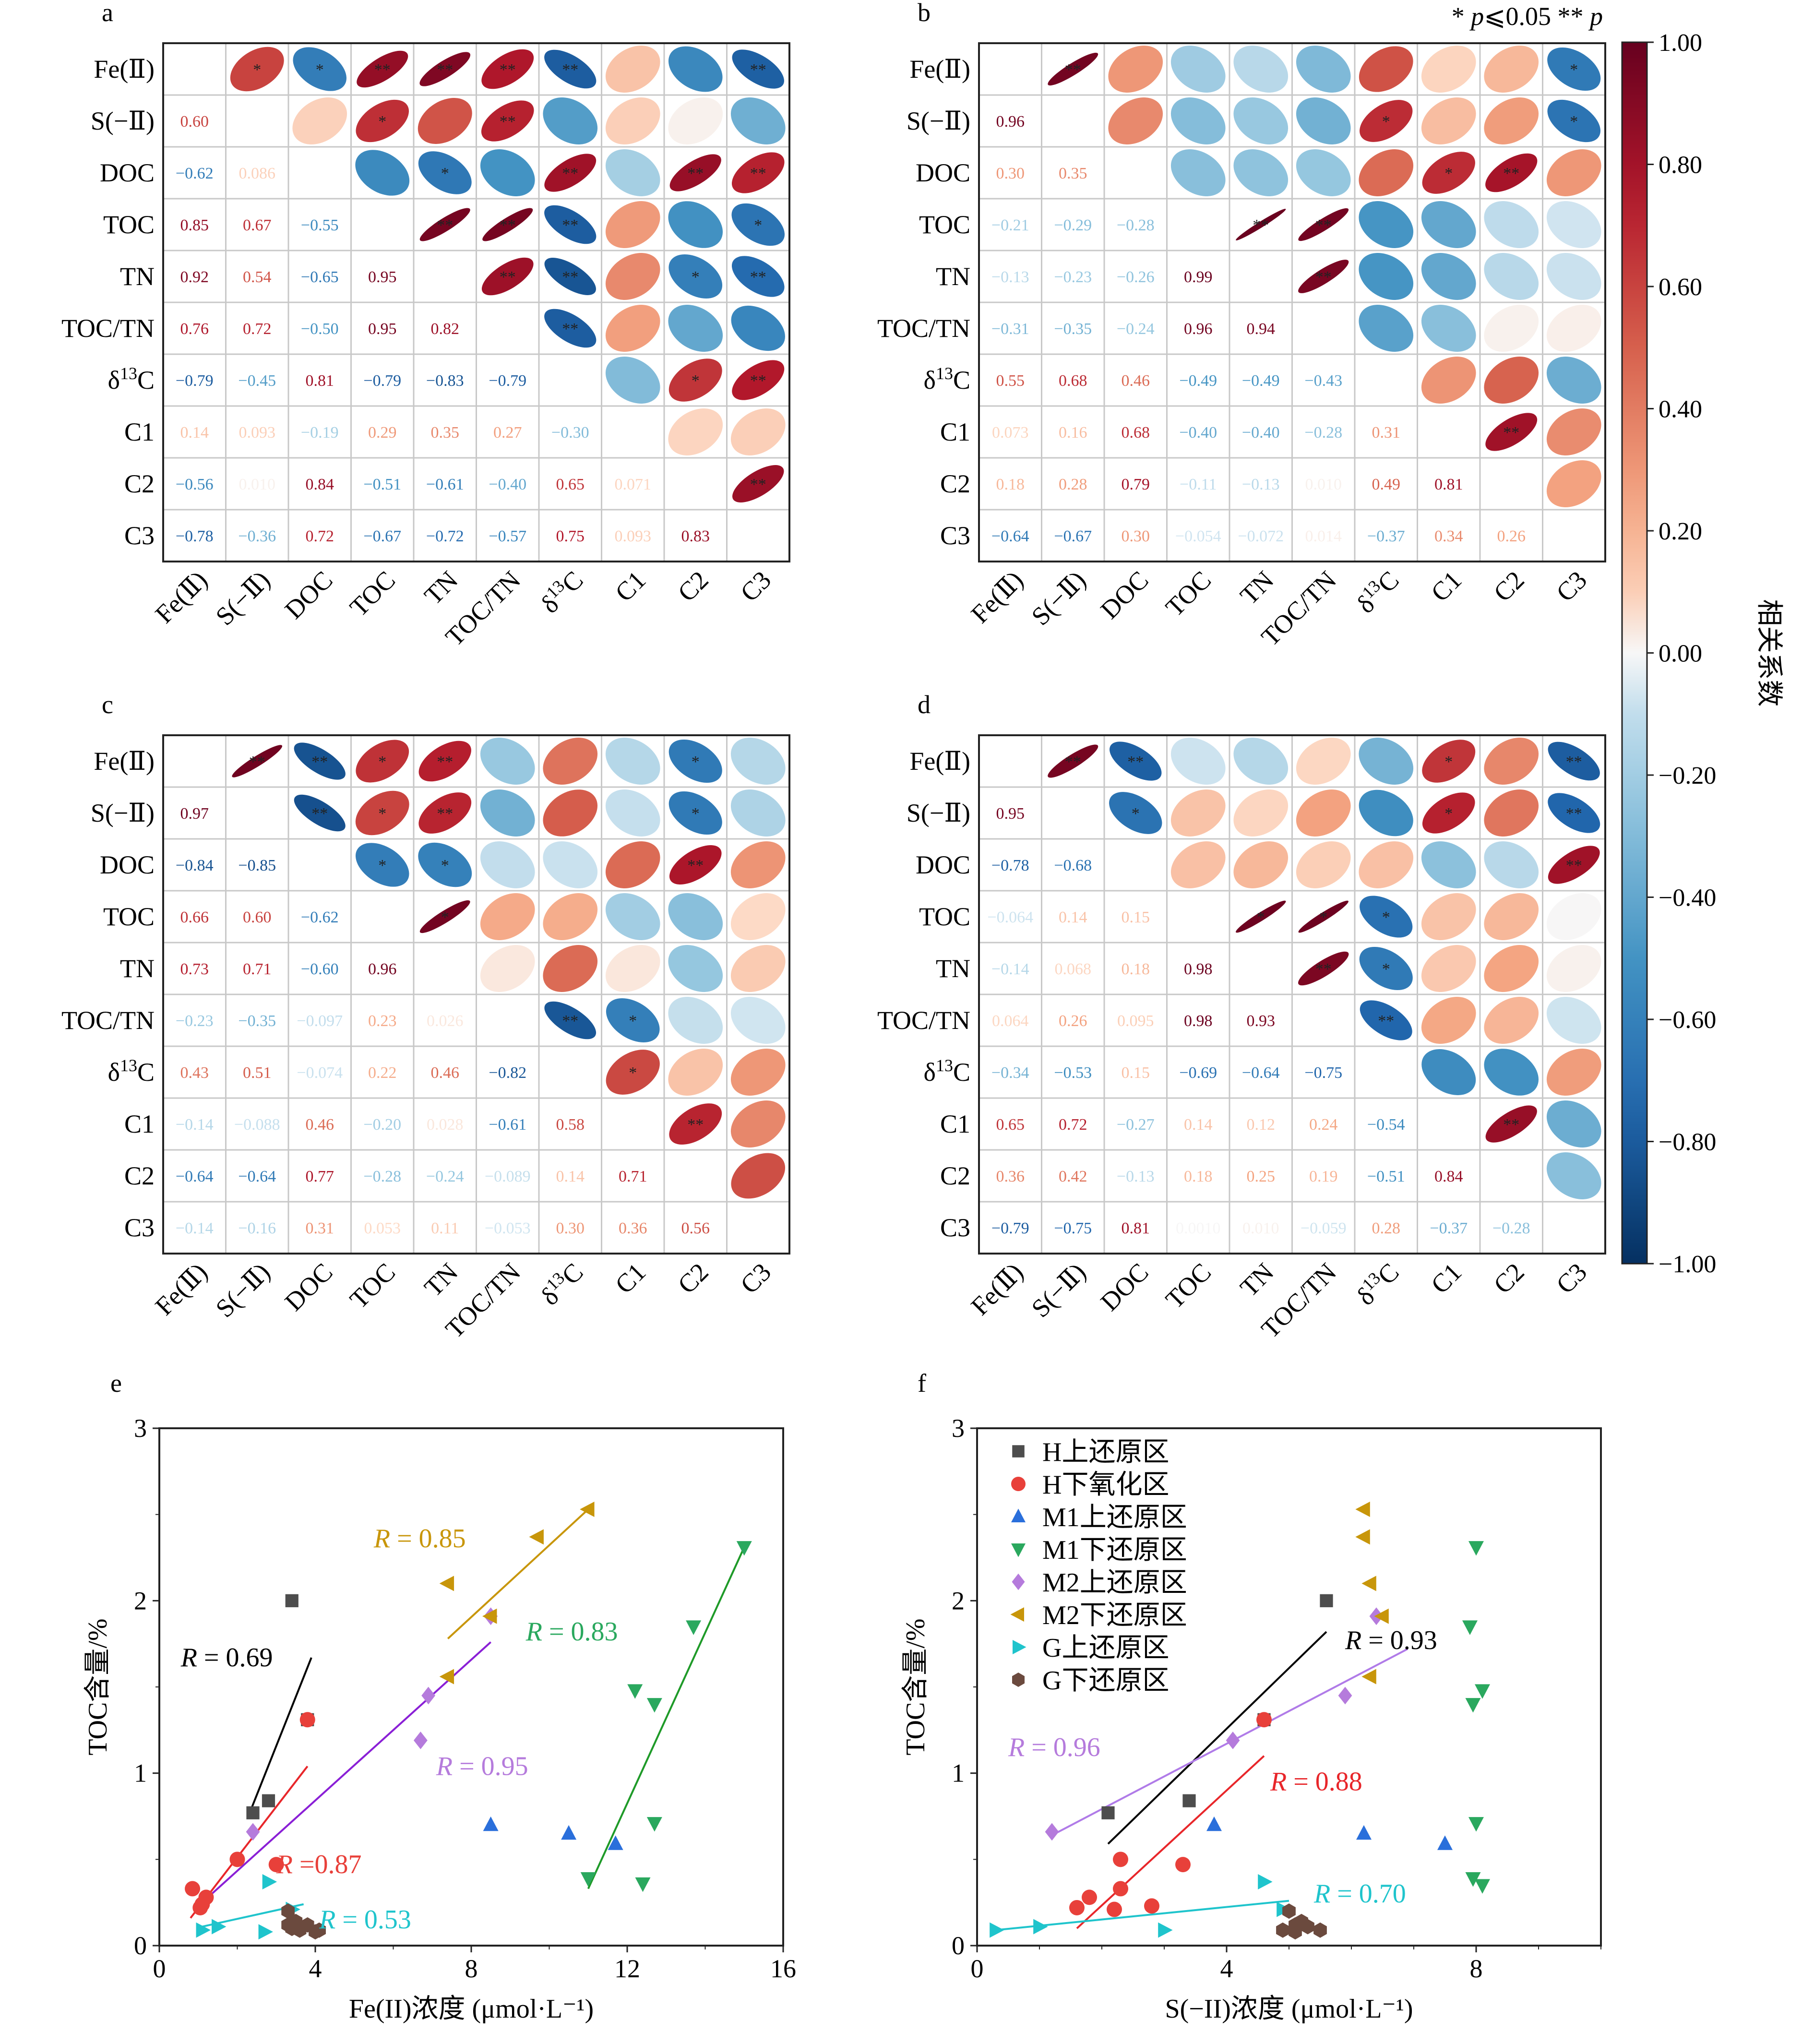 This screenshot has height=2044, width=1814. What do you see at coordinates (1324, 1125) in the screenshot?
I see `corr-value-label: 0.24` at bounding box center [1324, 1125].